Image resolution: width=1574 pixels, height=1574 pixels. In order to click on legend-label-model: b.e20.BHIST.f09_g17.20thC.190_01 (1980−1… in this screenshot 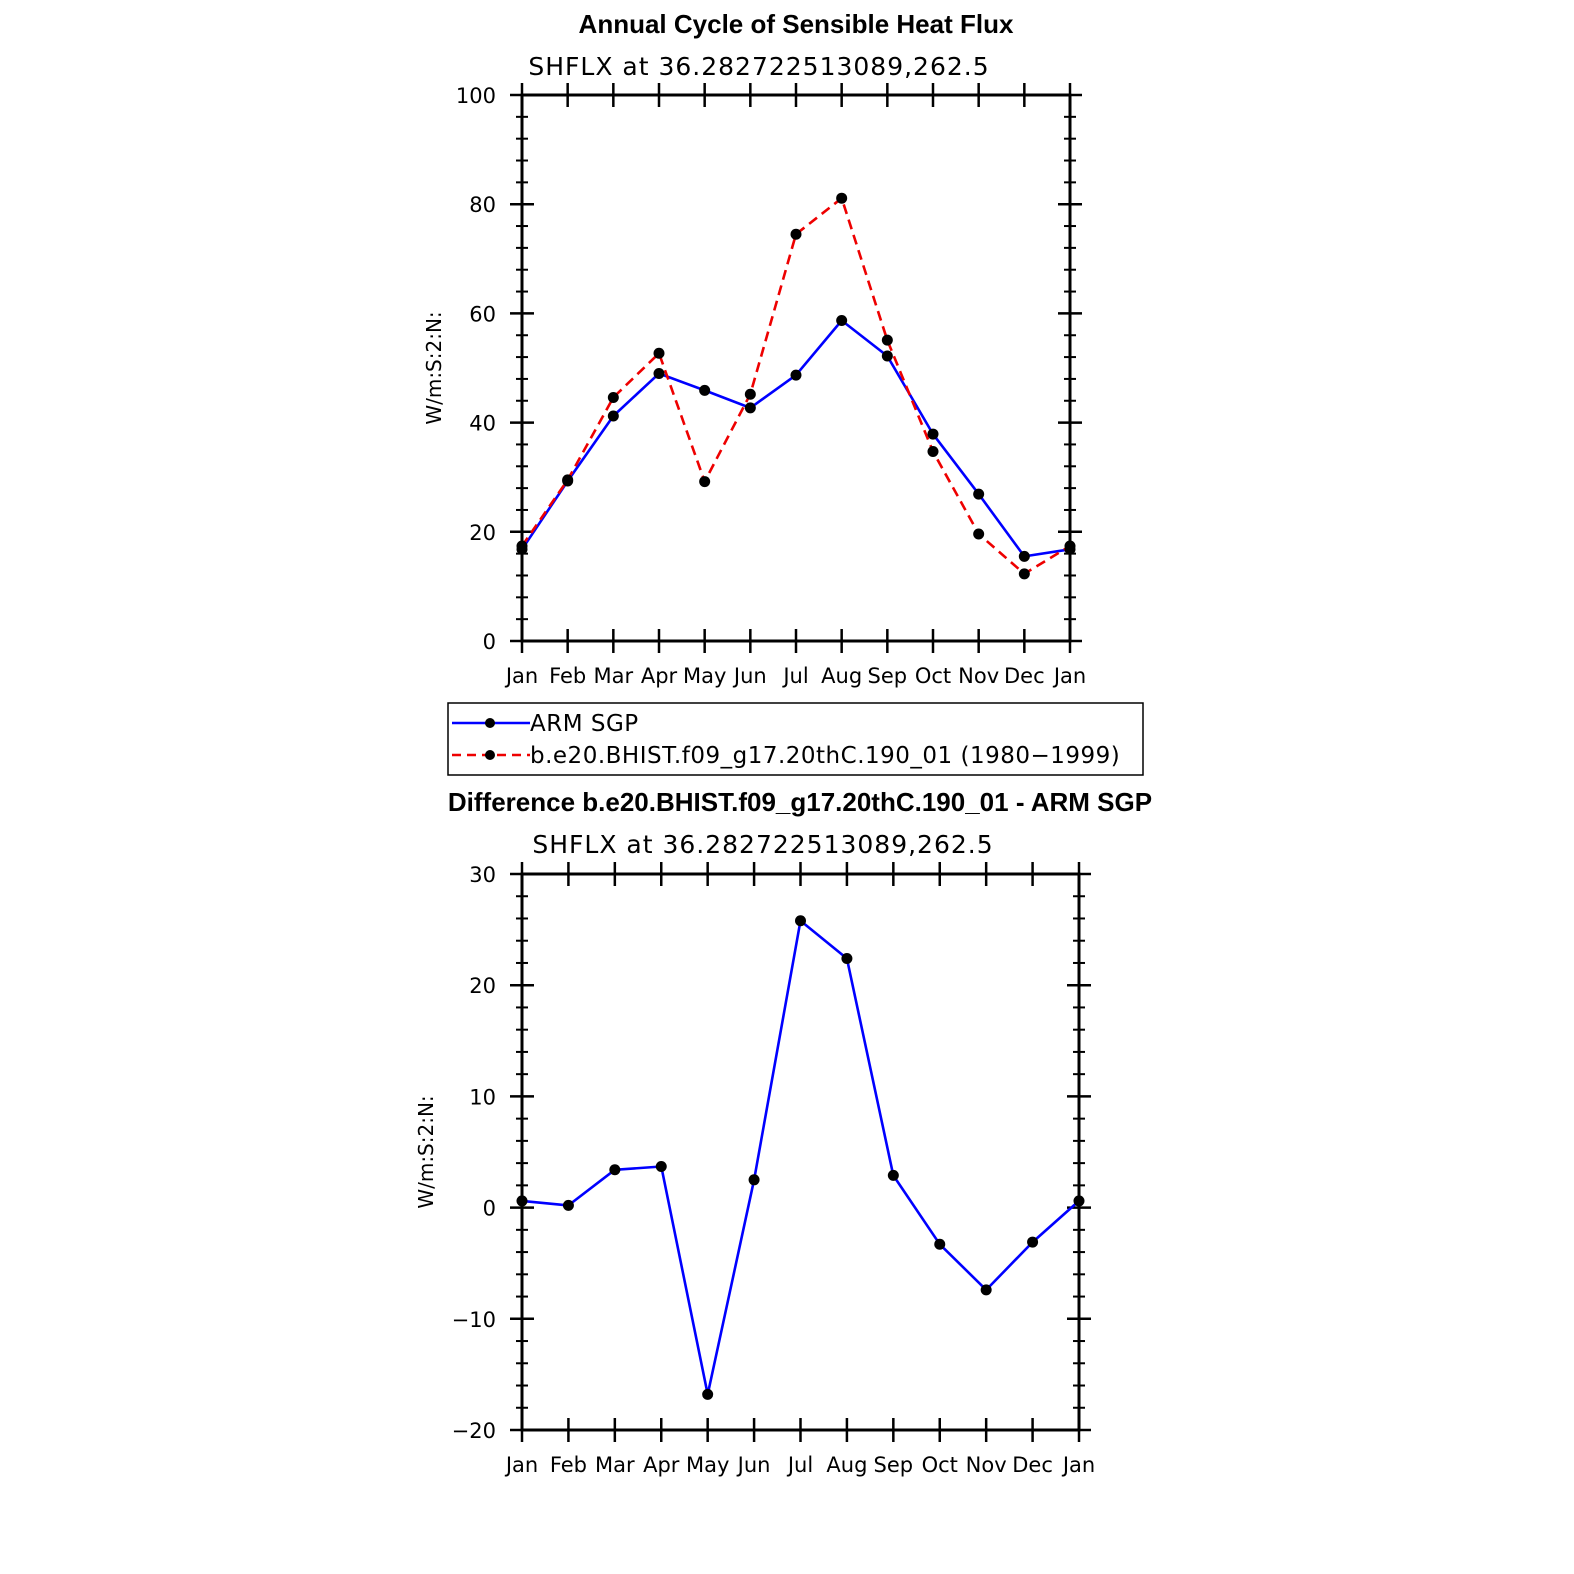, I will do `click(825, 756)`.